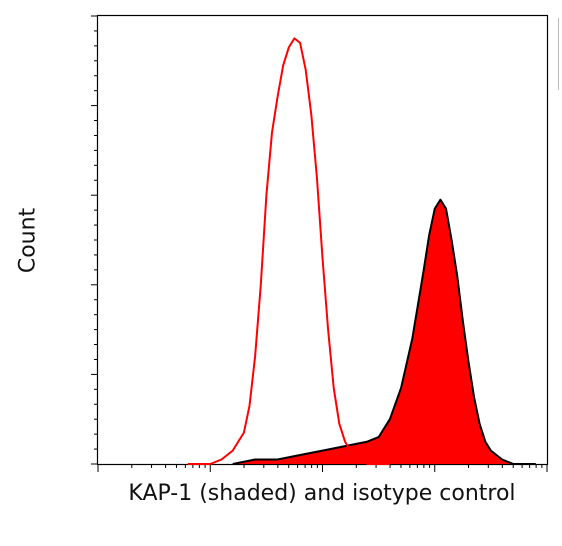 This screenshot has width=562, height=546. Describe the element at coordinates (28, 240) in the screenshot. I see `y-axis-label: Count` at that location.